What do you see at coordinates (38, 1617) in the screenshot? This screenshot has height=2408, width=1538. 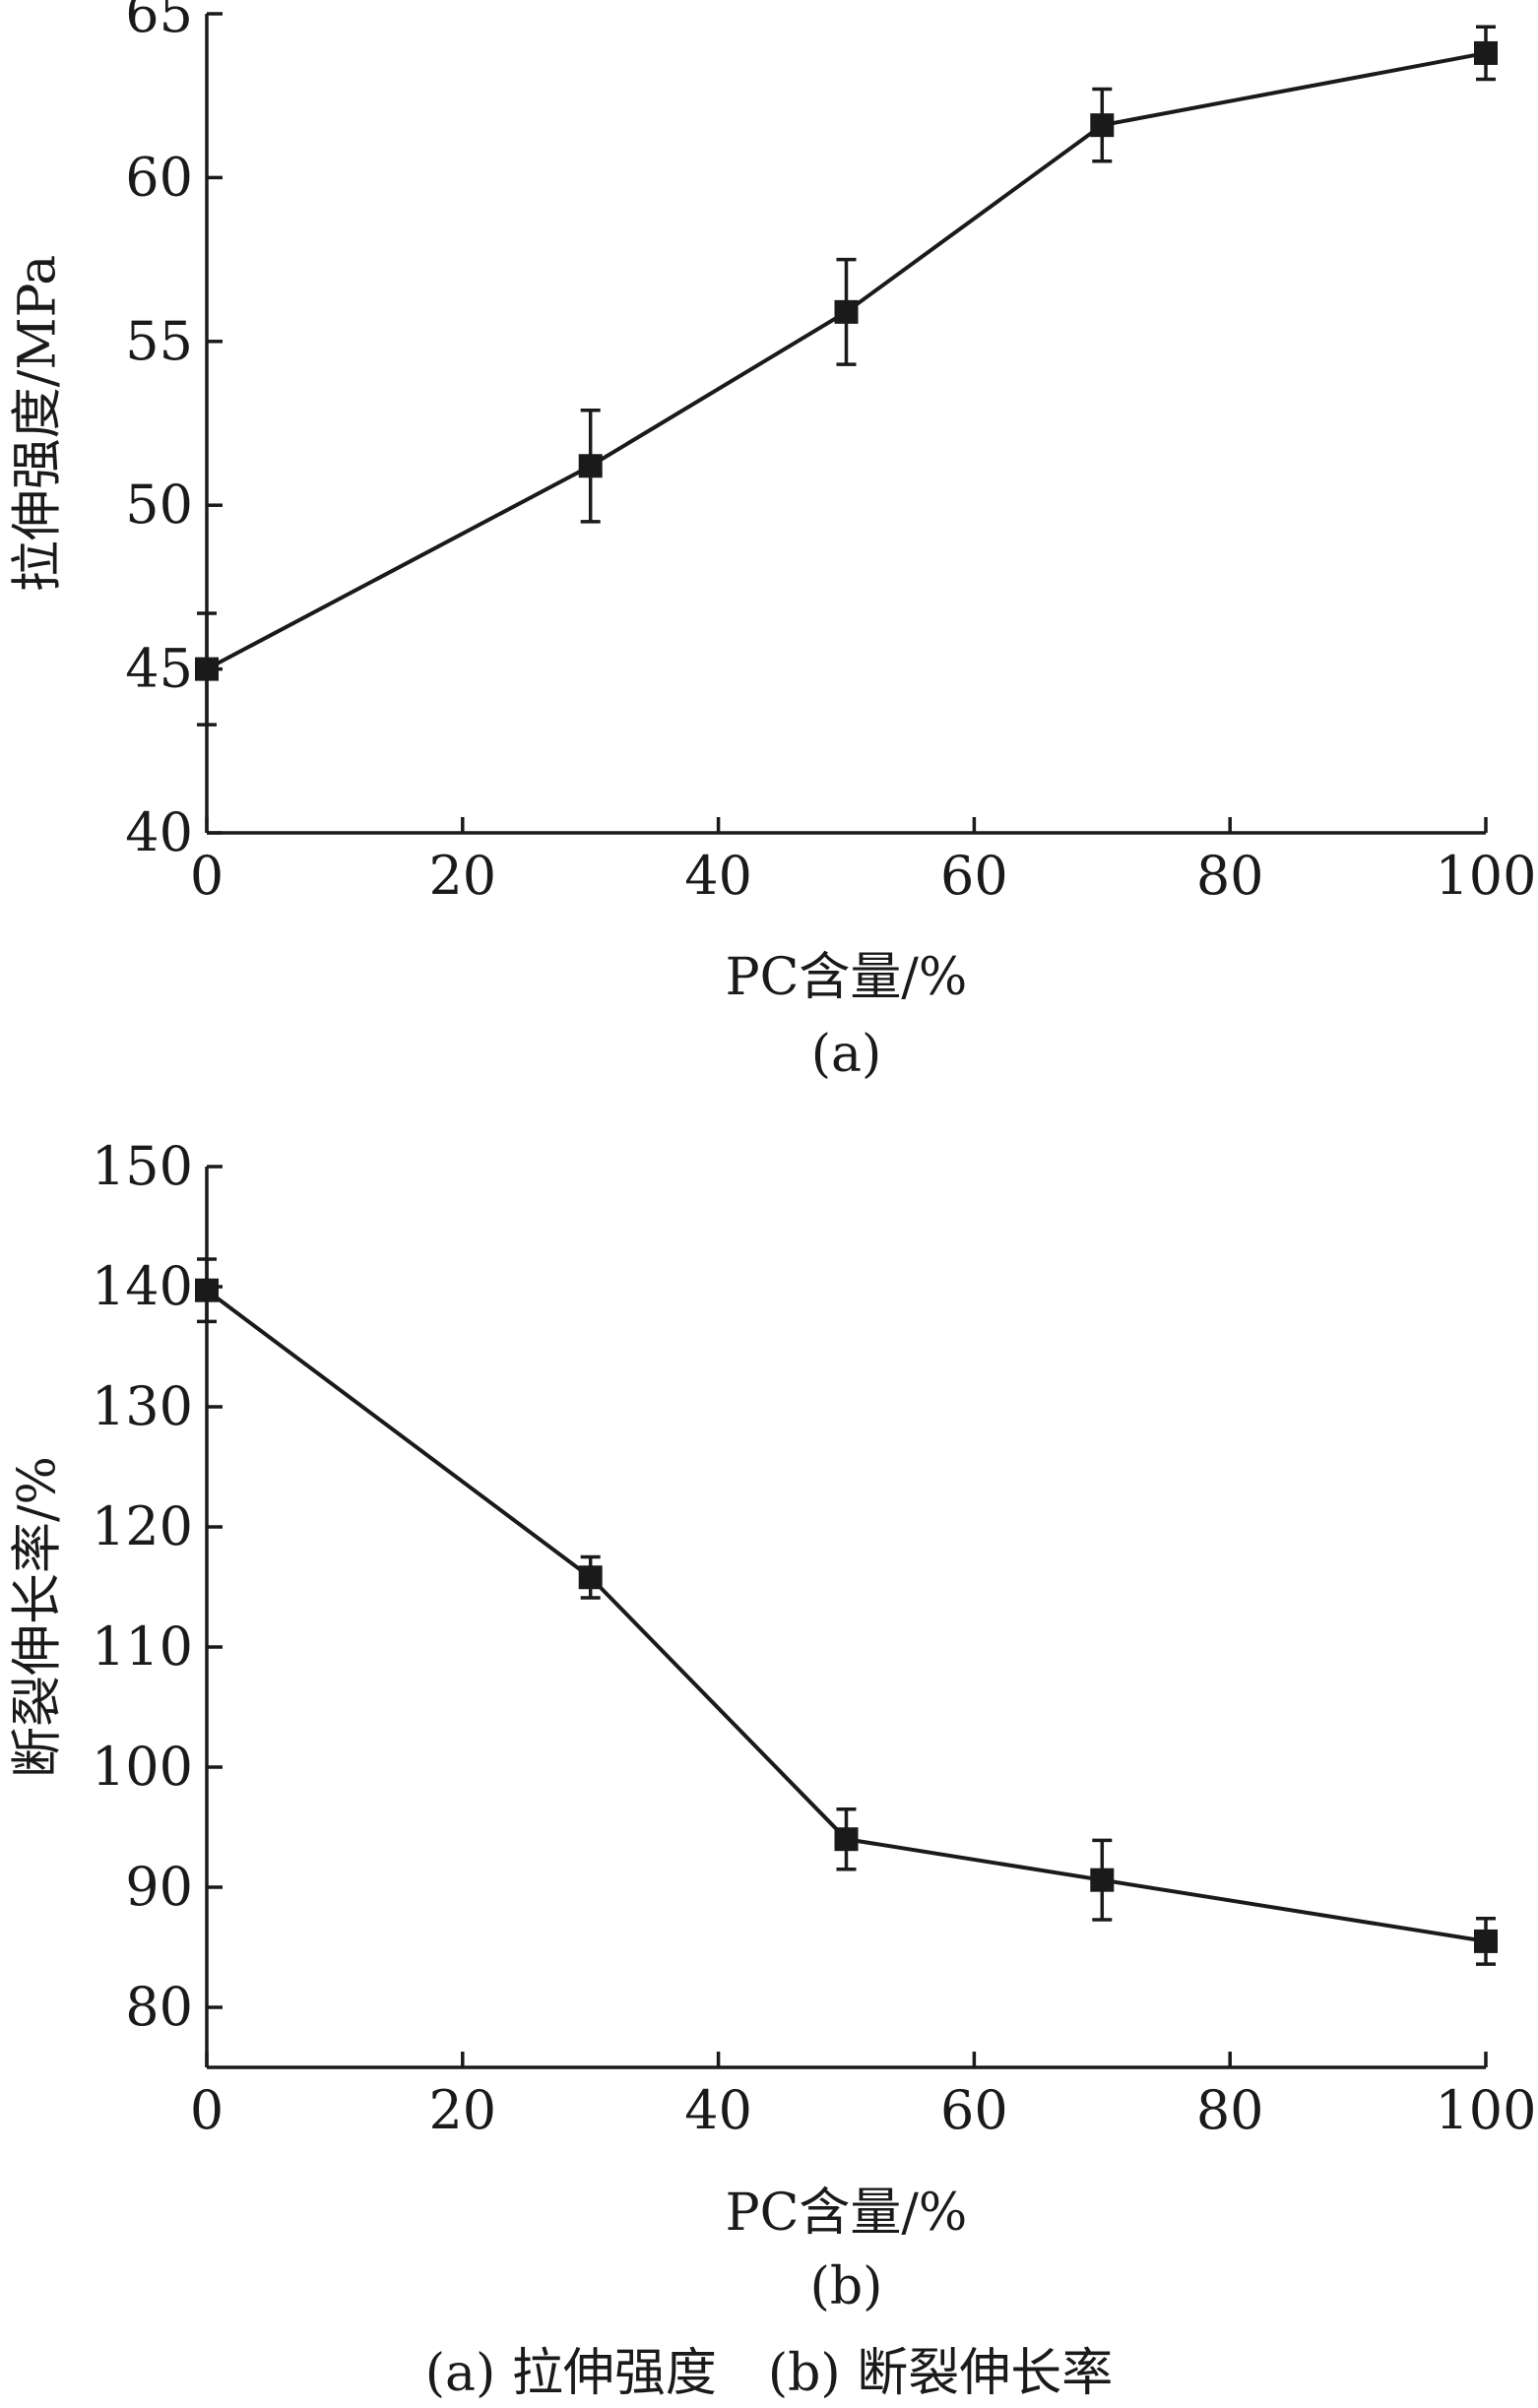 I see `y-axis-title: 断裂伸长率/%` at bounding box center [38, 1617].